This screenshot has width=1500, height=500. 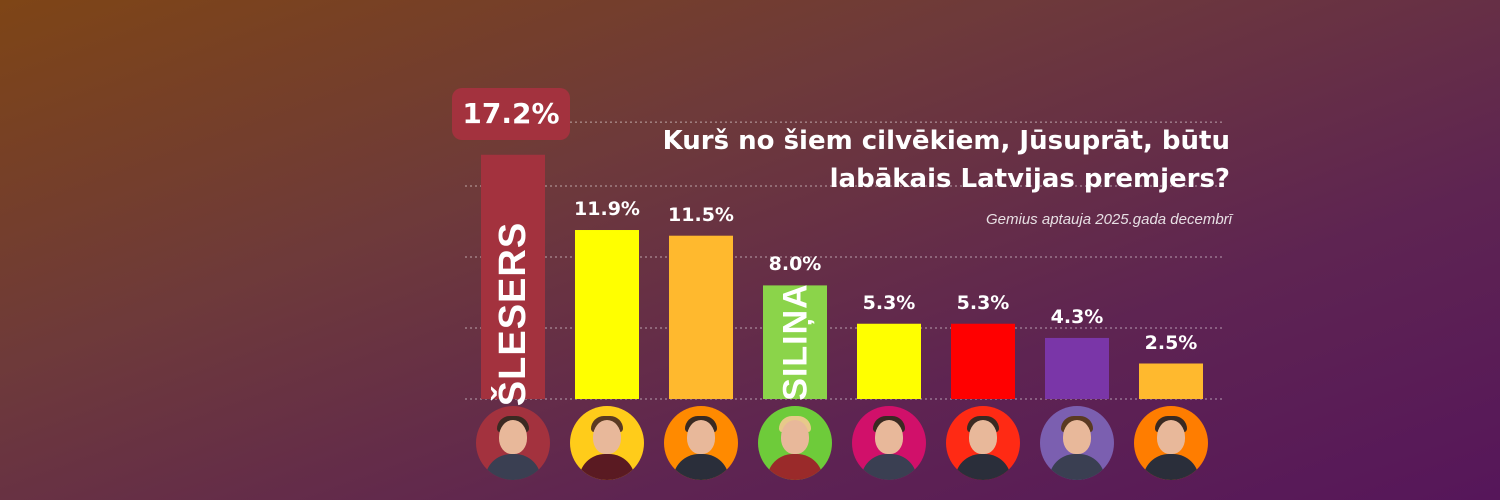 What do you see at coordinates (513, 314) in the screenshot?
I see `bar-name-label: ŠLESERS` at bounding box center [513, 314].